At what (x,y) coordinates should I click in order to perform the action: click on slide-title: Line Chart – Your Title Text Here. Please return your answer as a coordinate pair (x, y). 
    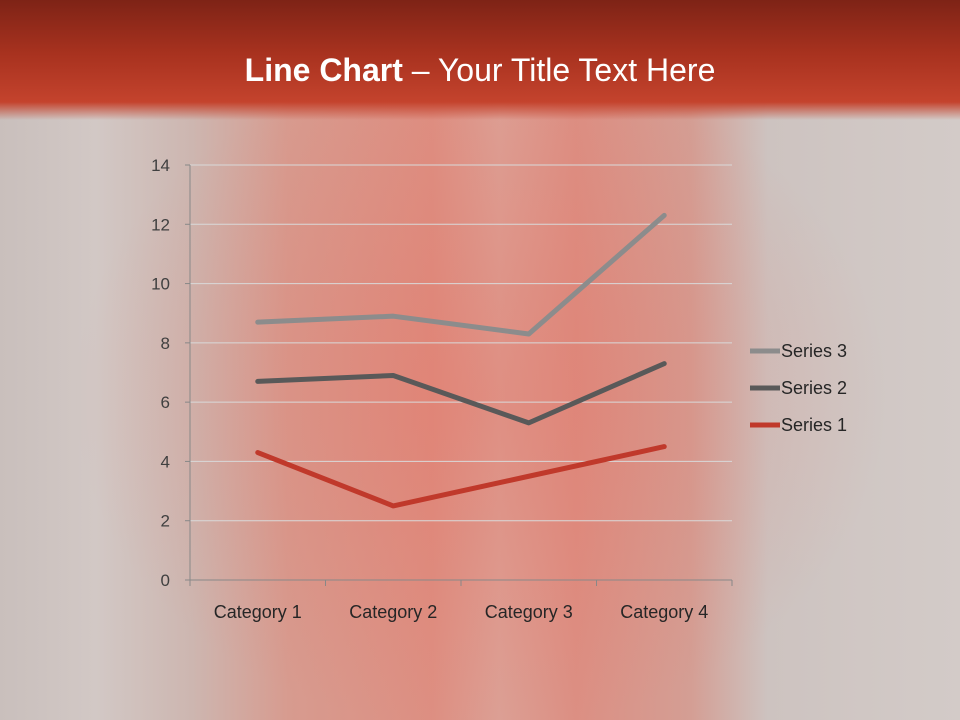
    Looking at the image, I should click on (480, 70).